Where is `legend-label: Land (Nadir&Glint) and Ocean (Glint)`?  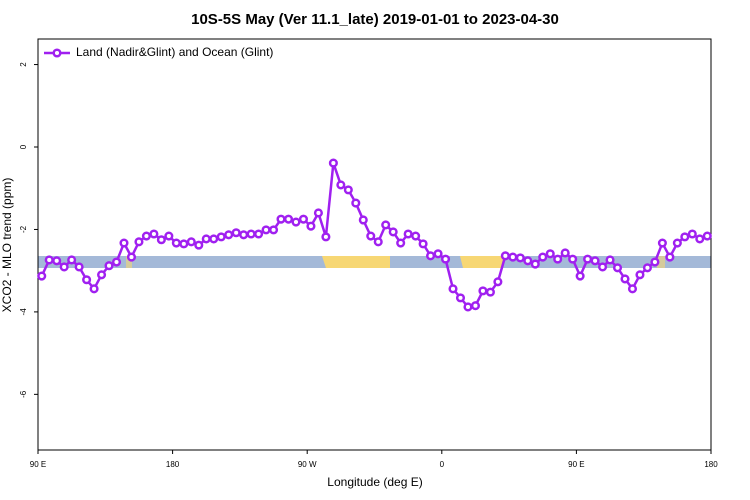
legend-label: Land (Nadir&Glint) and Ocean (Glint) is located at coordinates (174, 52).